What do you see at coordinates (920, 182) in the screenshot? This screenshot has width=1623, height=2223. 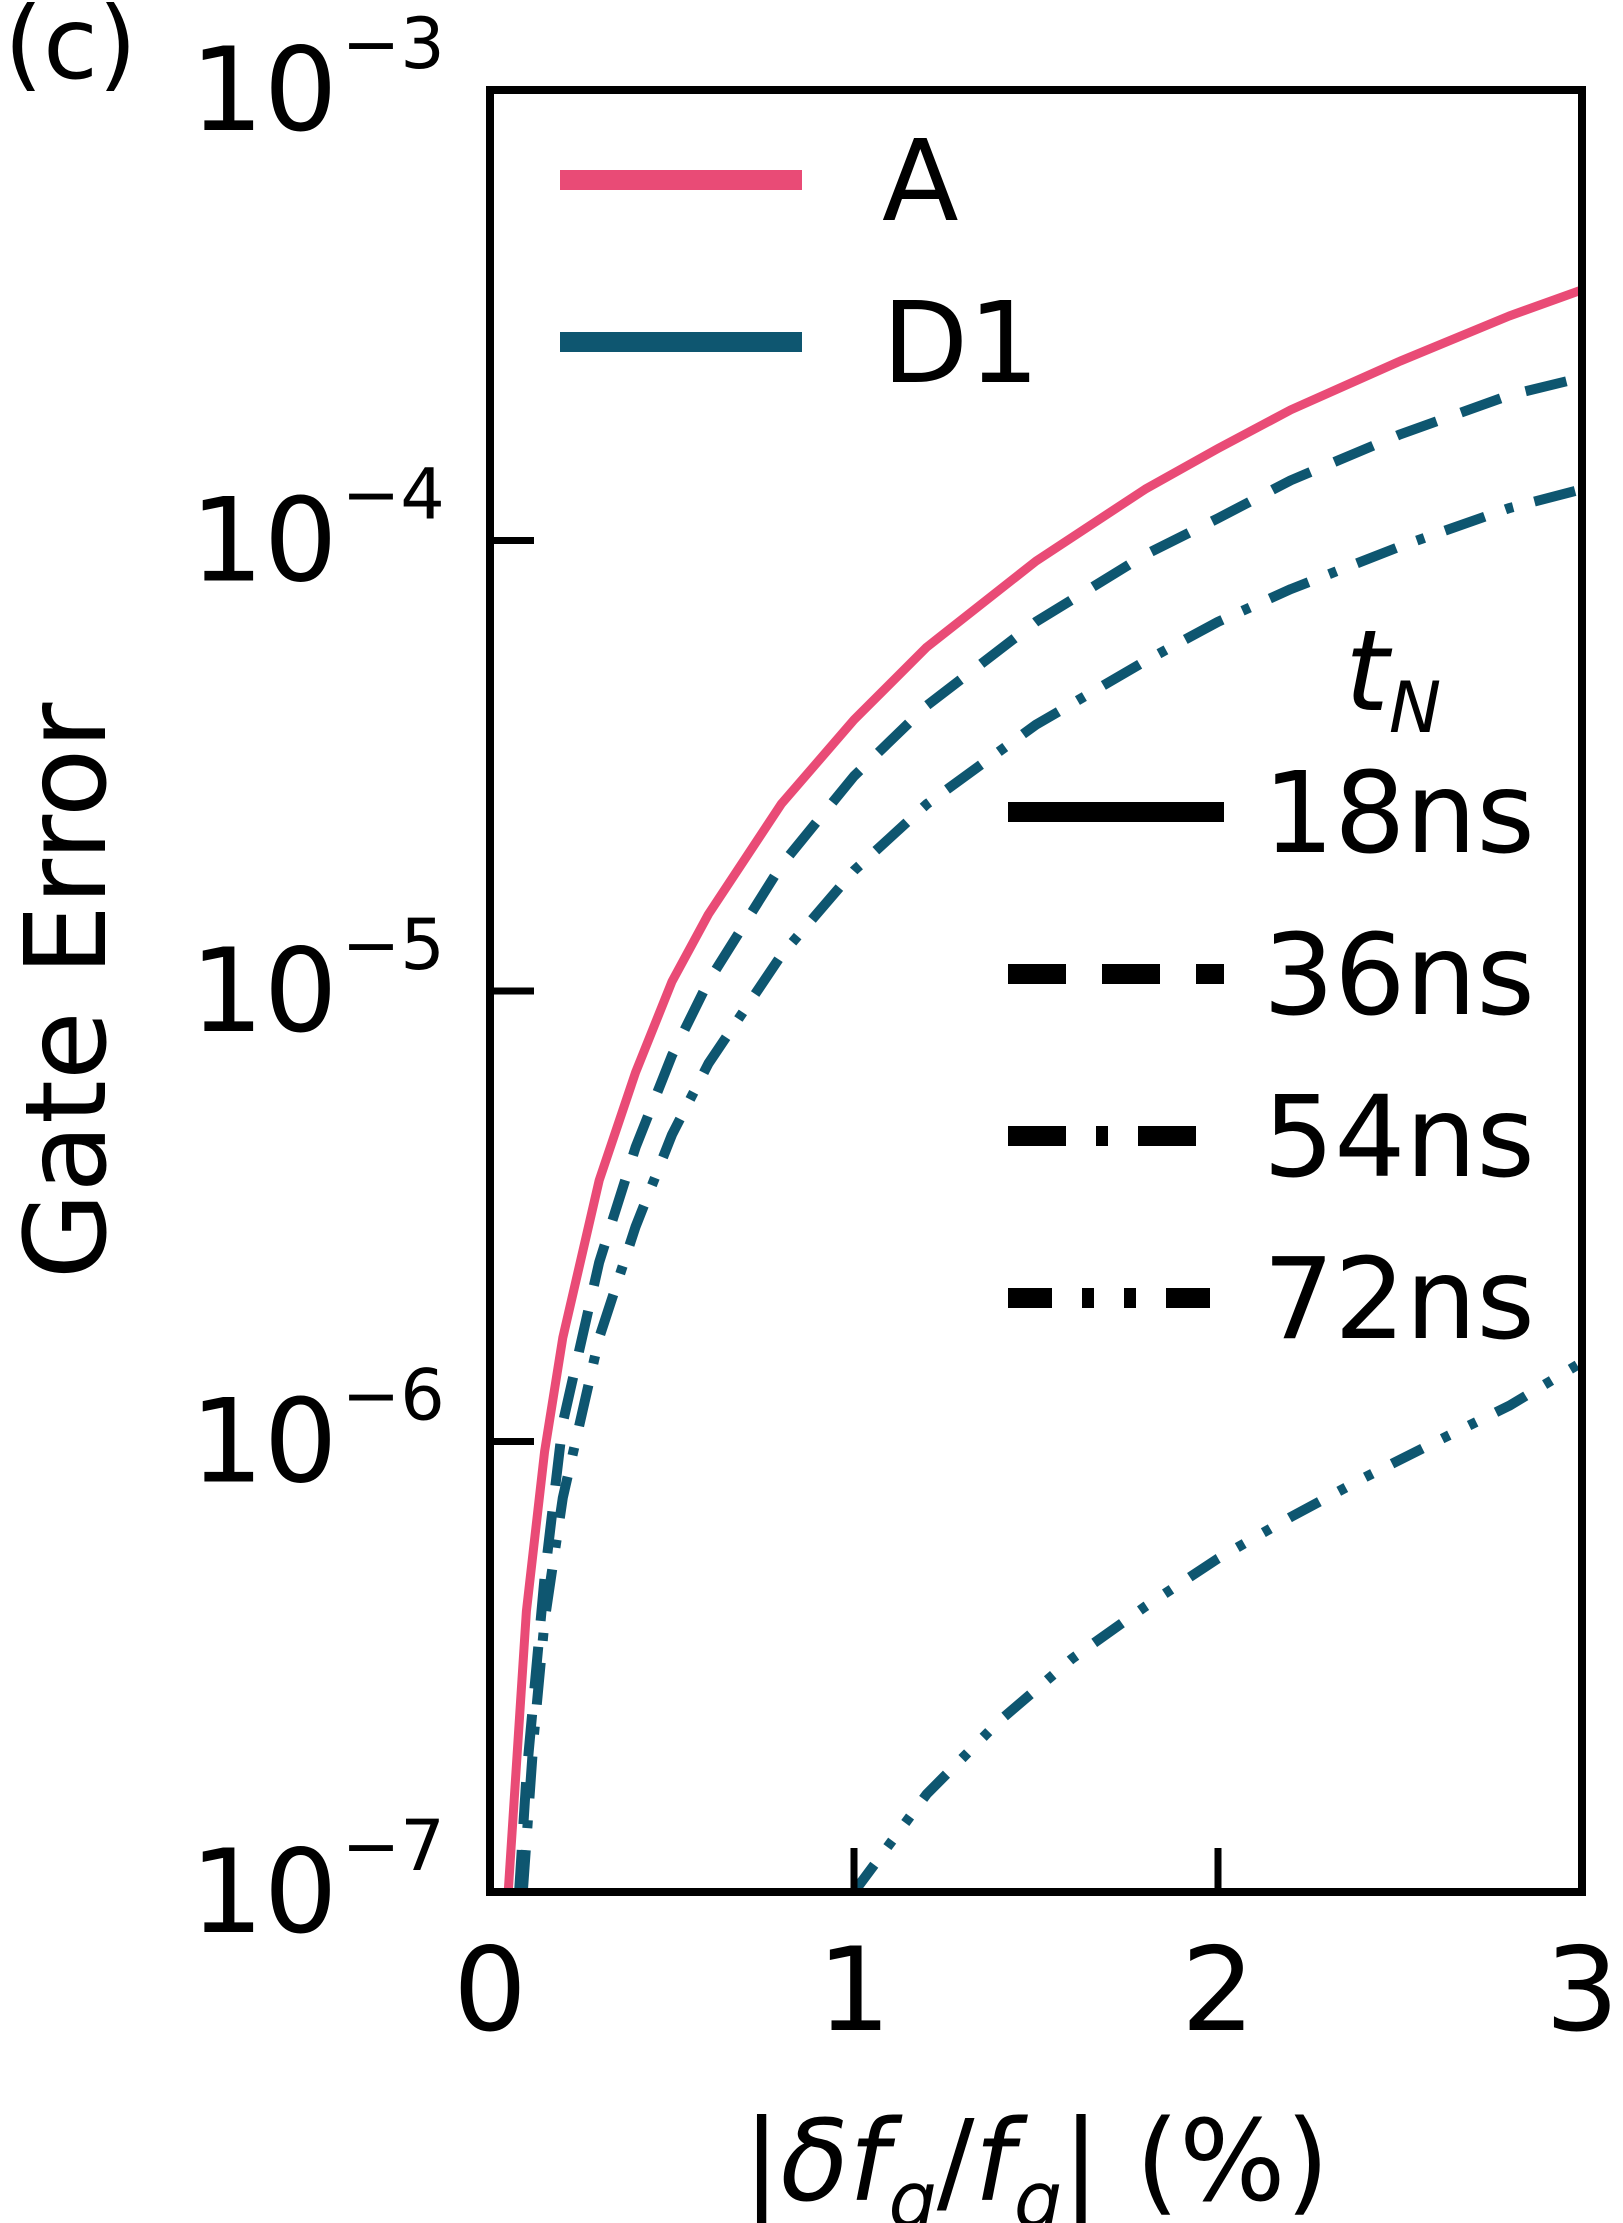 I see `legend-label-a: A` at bounding box center [920, 182].